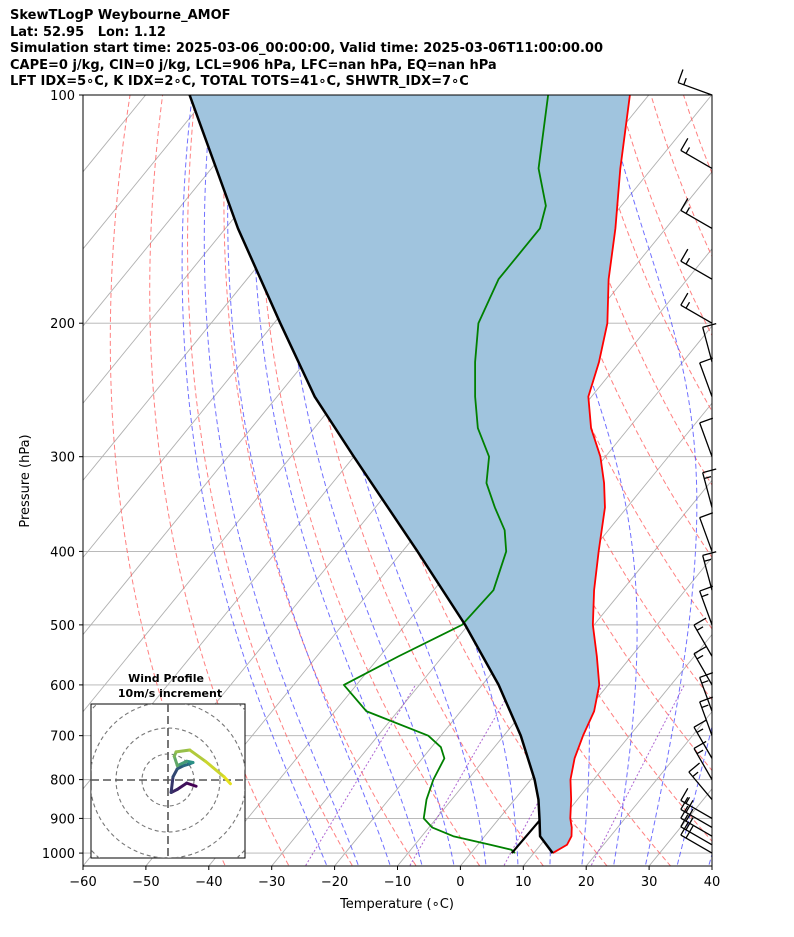 Image resolution: width=794 pixels, height=937 pixels. I want to click on y-tick-label: 200, so click(62, 324).